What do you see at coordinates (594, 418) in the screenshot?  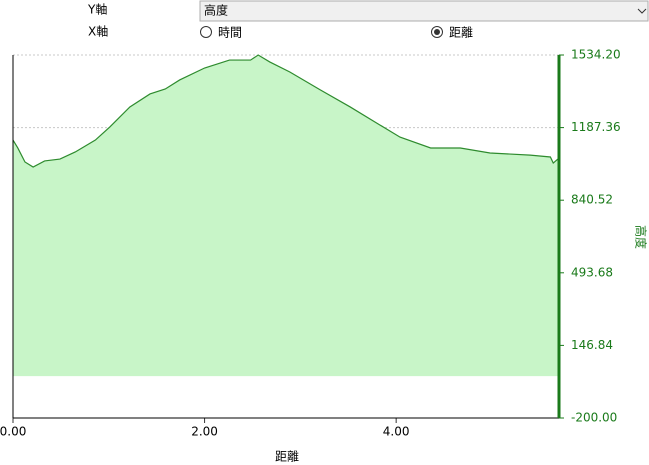 I see `y-tick-label: -200.00` at bounding box center [594, 418].